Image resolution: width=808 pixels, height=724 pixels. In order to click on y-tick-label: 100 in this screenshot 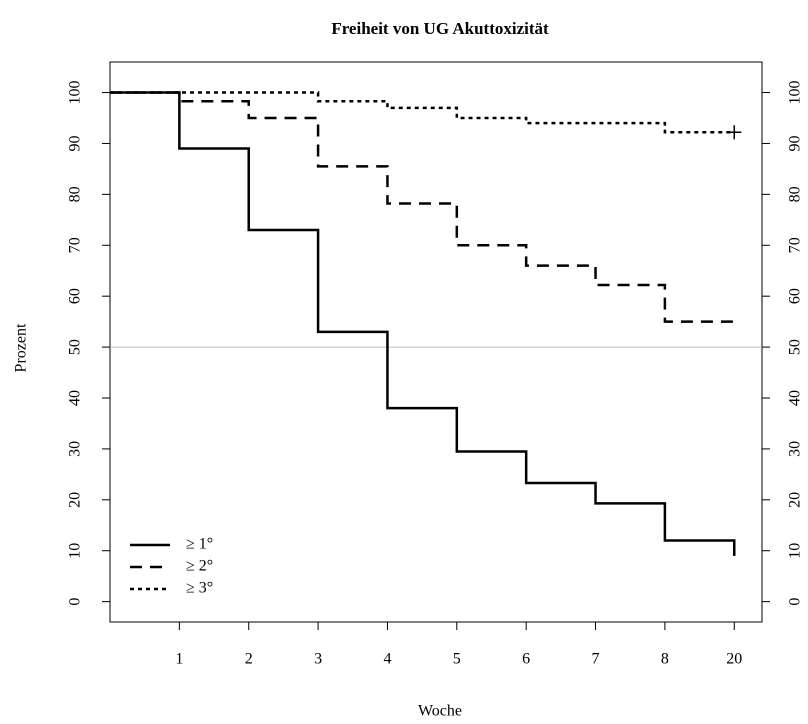, I will do `click(75, 93)`.